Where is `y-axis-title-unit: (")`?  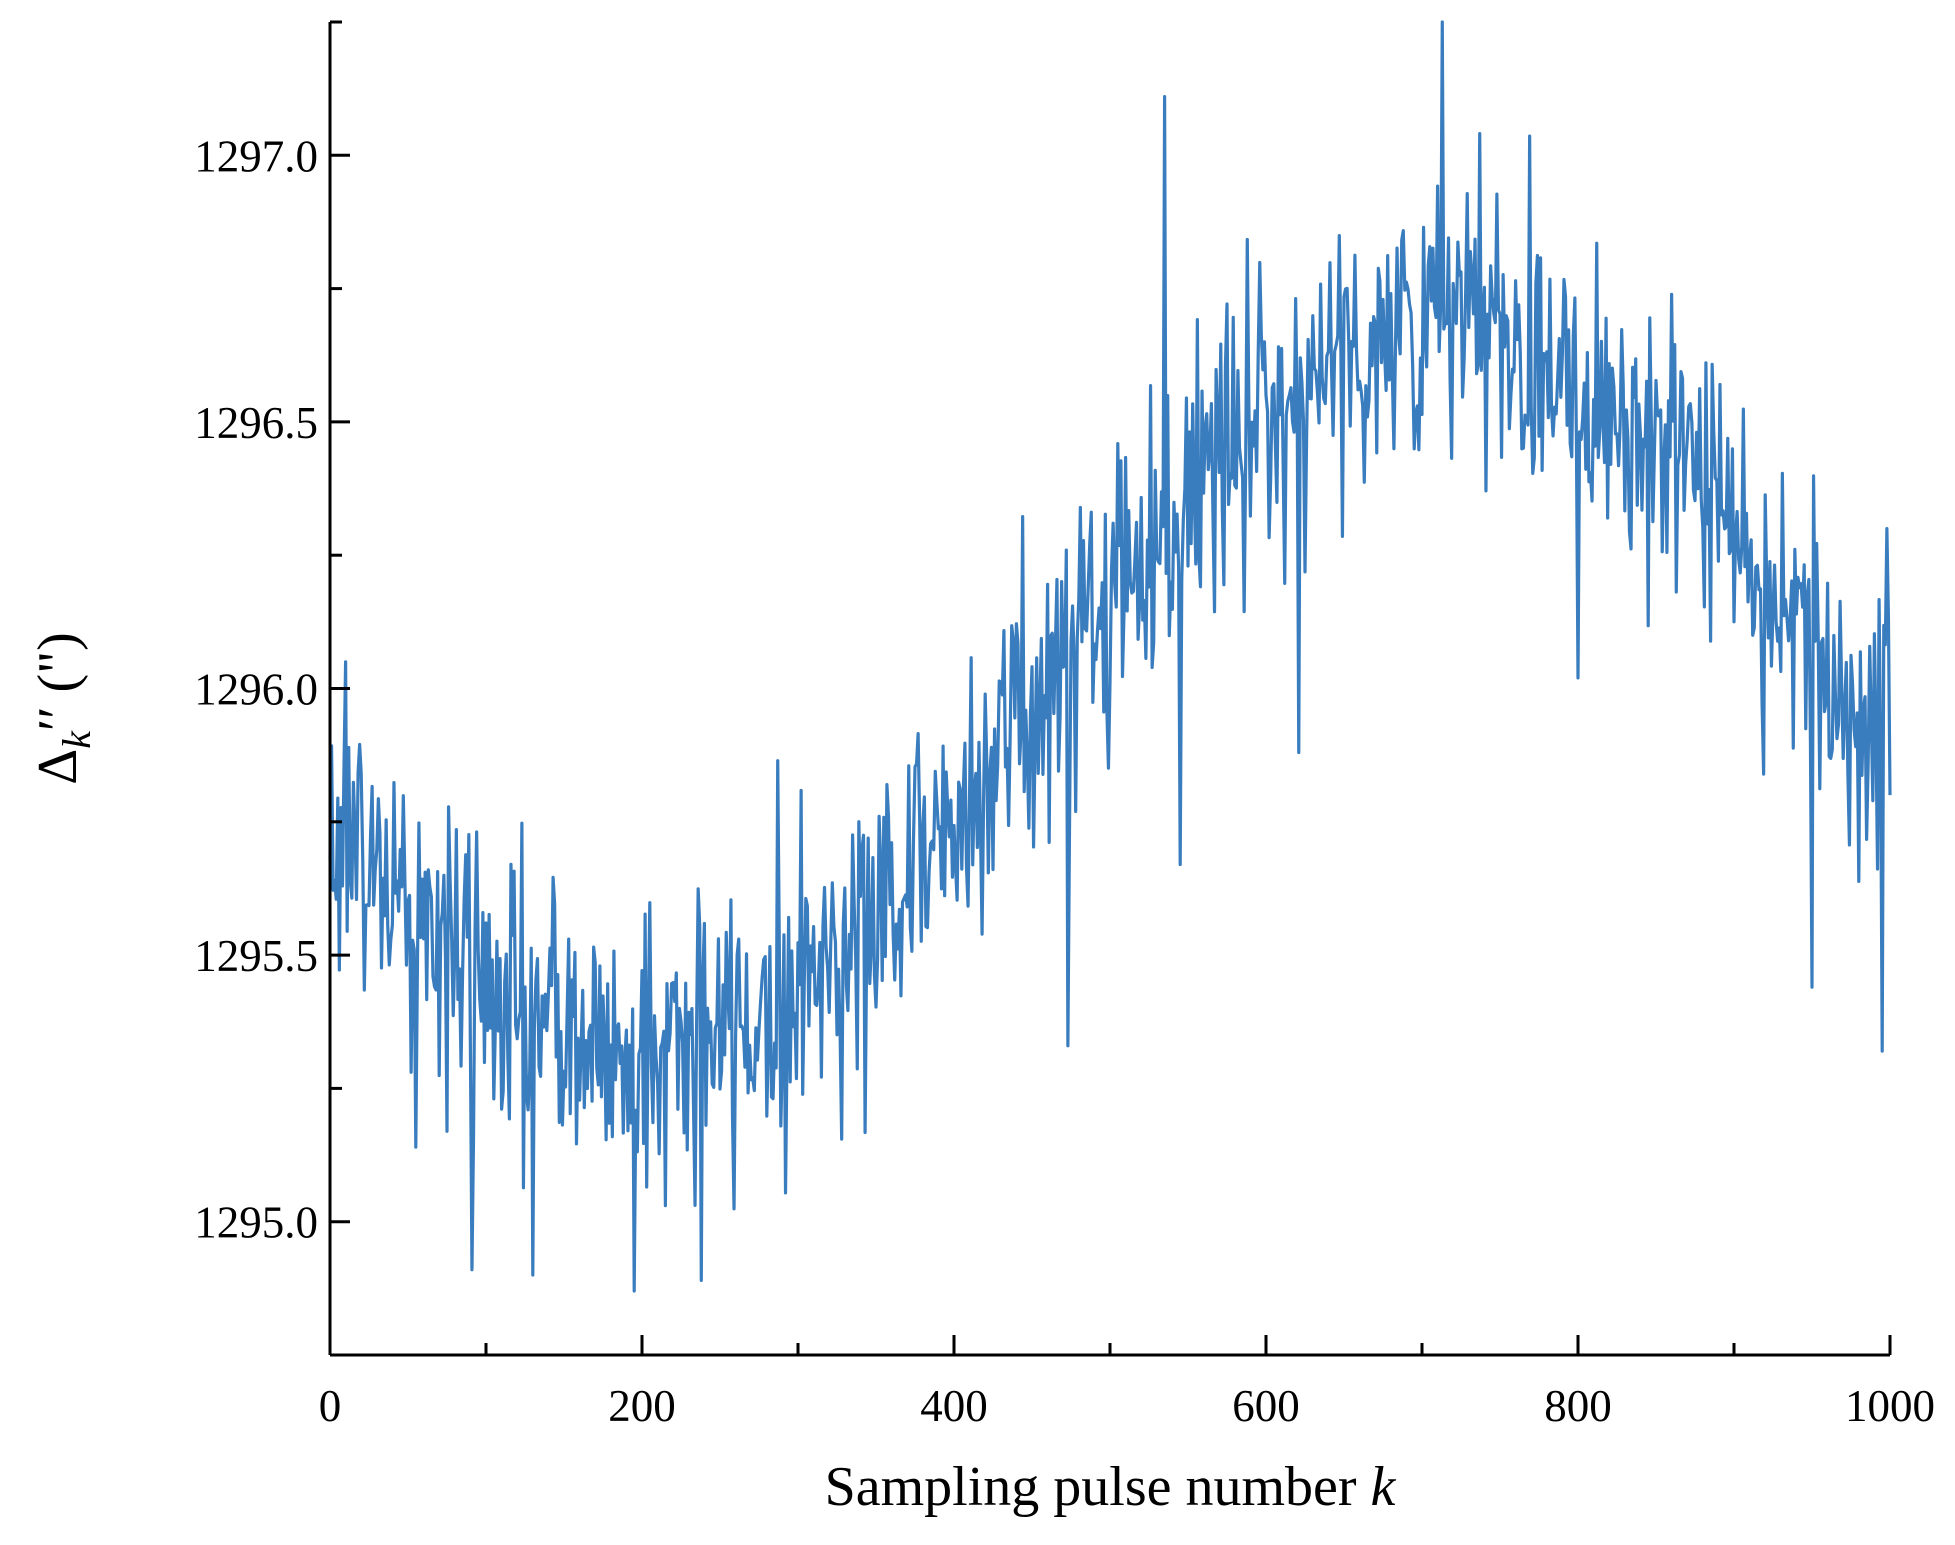
y-axis-title-unit: (") is located at coordinates (58, 662).